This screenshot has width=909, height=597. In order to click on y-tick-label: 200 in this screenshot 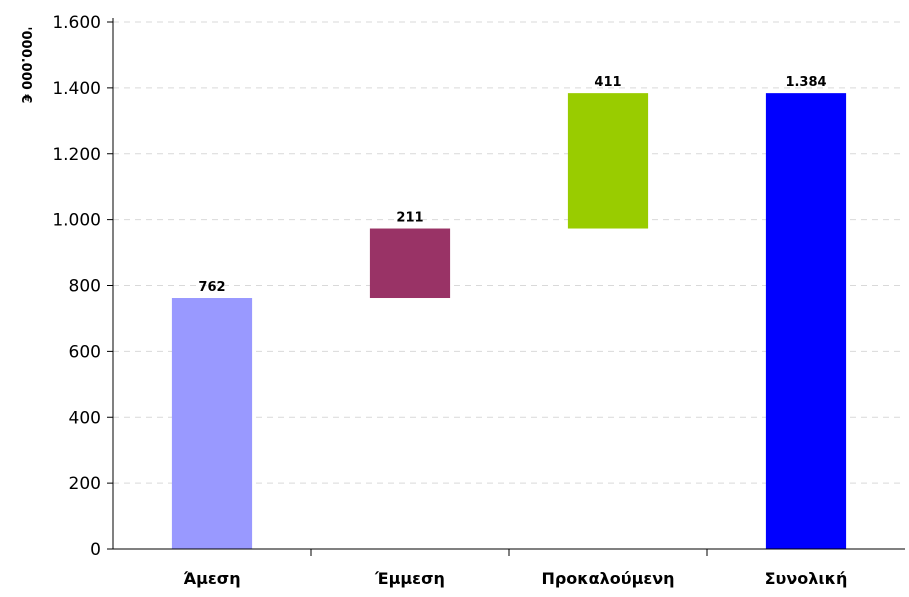, I will do `click(85, 484)`.